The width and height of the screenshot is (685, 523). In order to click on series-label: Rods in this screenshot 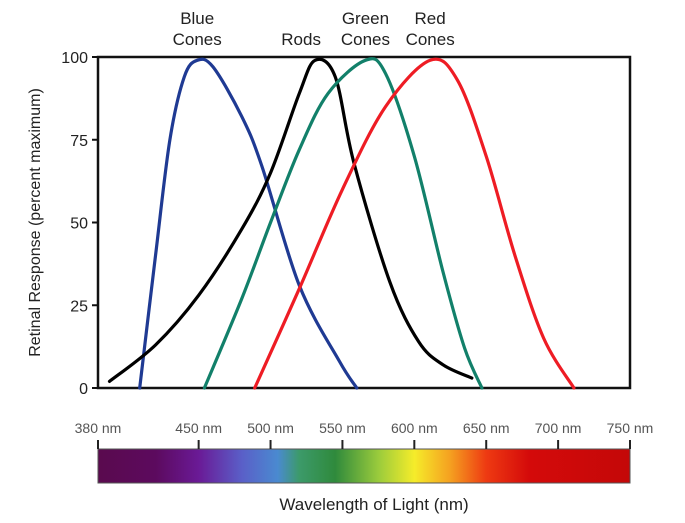, I will do `click(301, 39)`.